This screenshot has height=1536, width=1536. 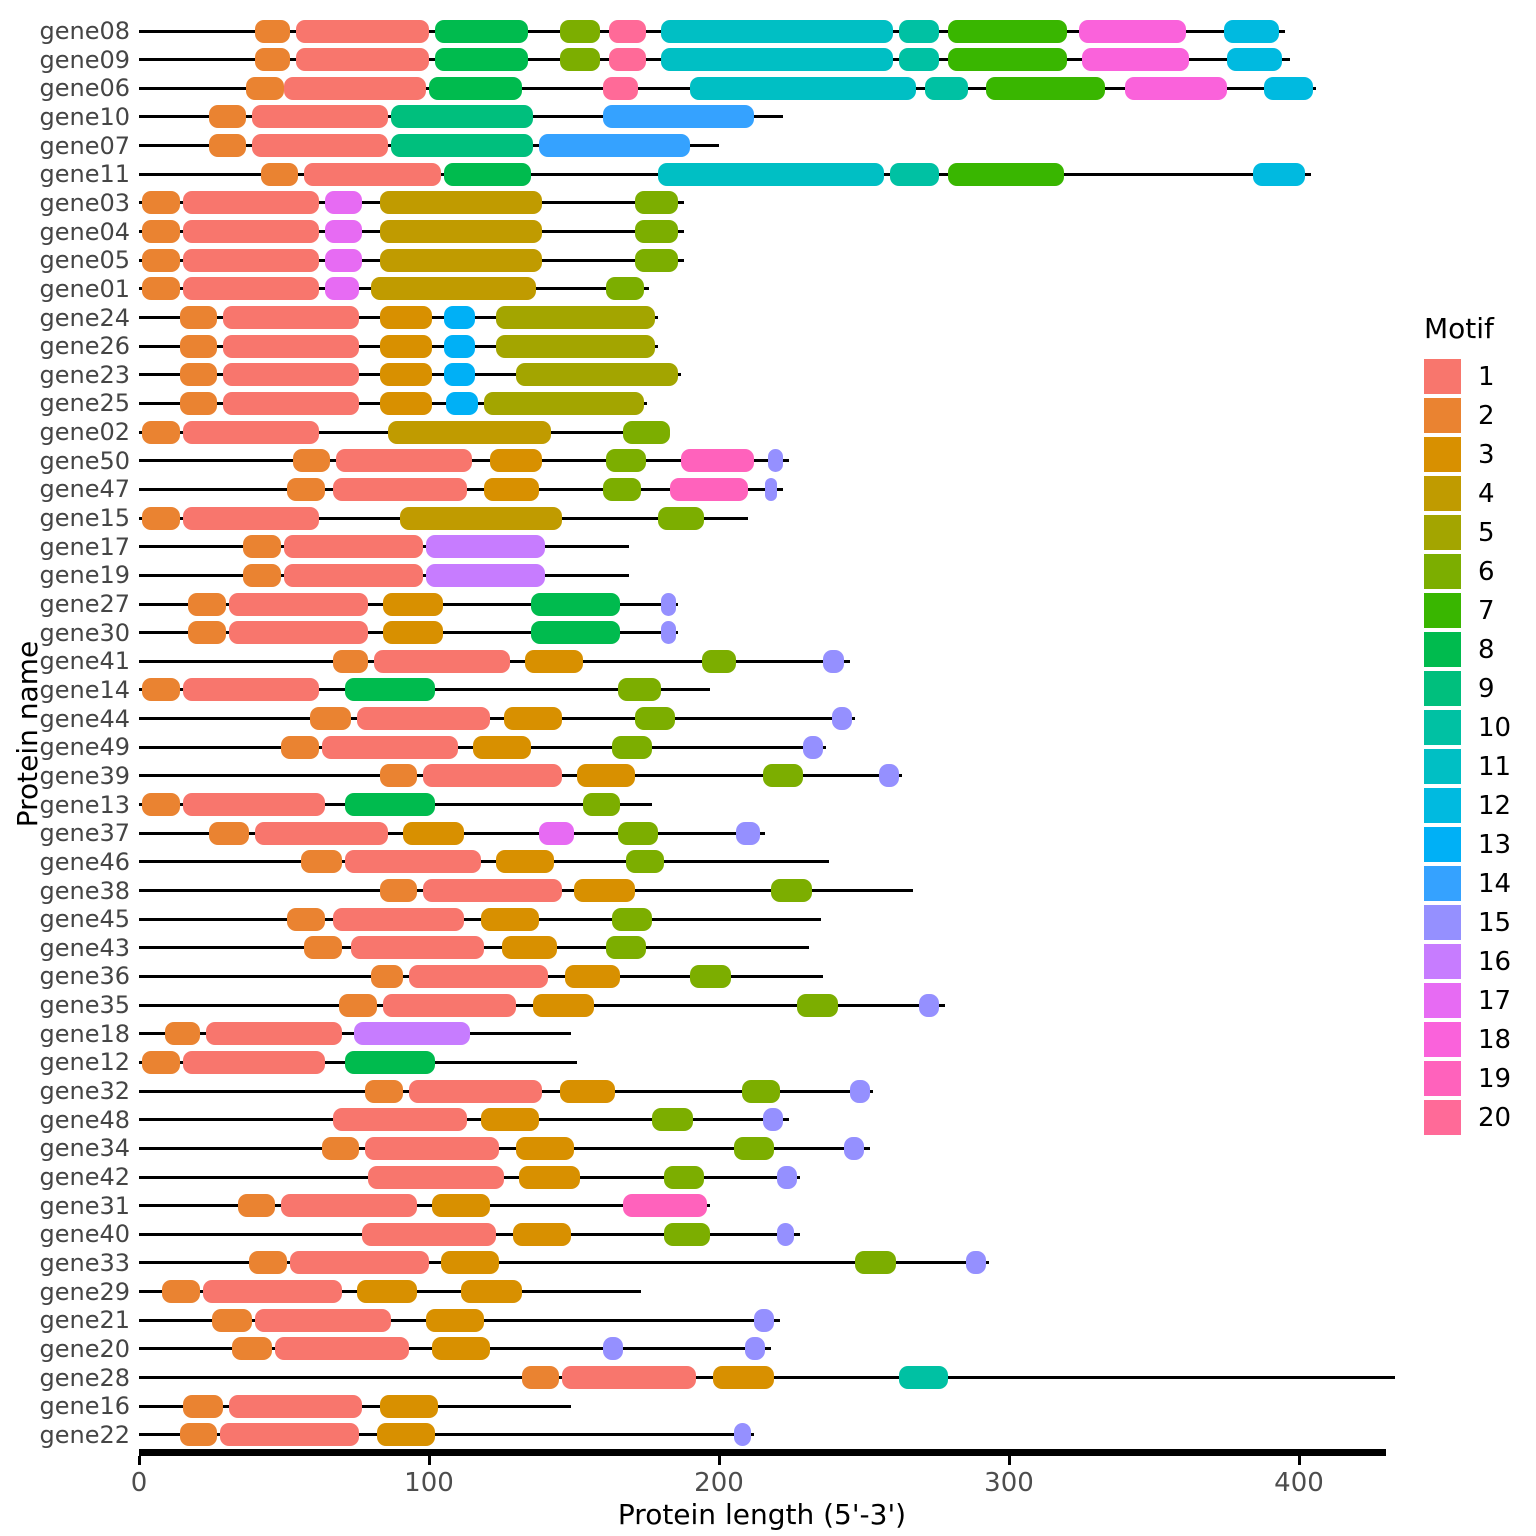 What do you see at coordinates (429, 1483) in the screenshot?
I see `x-tick-label: 100` at bounding box center [429, 1483].